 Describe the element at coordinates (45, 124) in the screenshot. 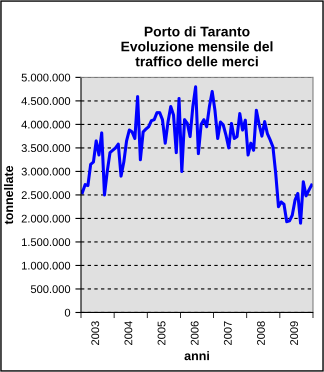

I see `y-tick-label: 4.000.000` at that location.